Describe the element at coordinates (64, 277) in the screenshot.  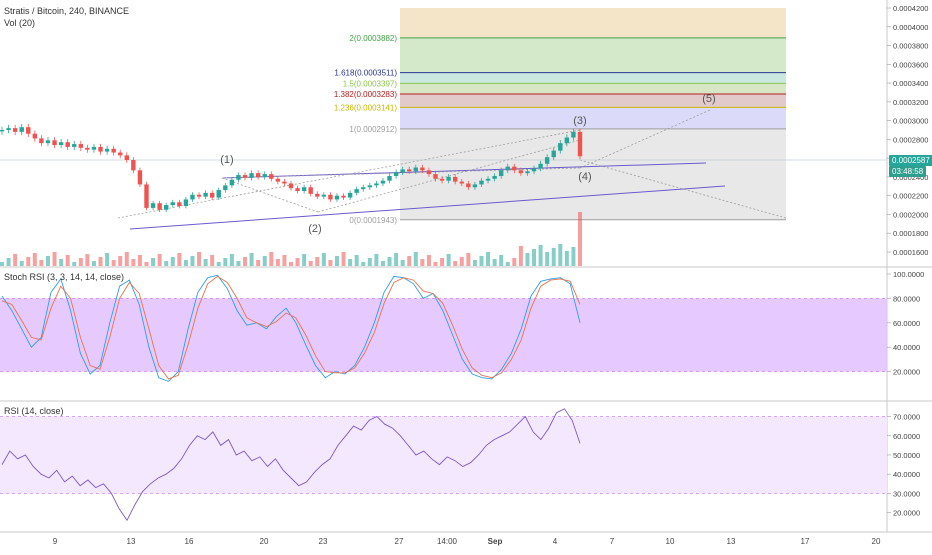
I see `stoch-rsi-legend: Stoch RSI (3, 3, 14, 14, close)` at that location.